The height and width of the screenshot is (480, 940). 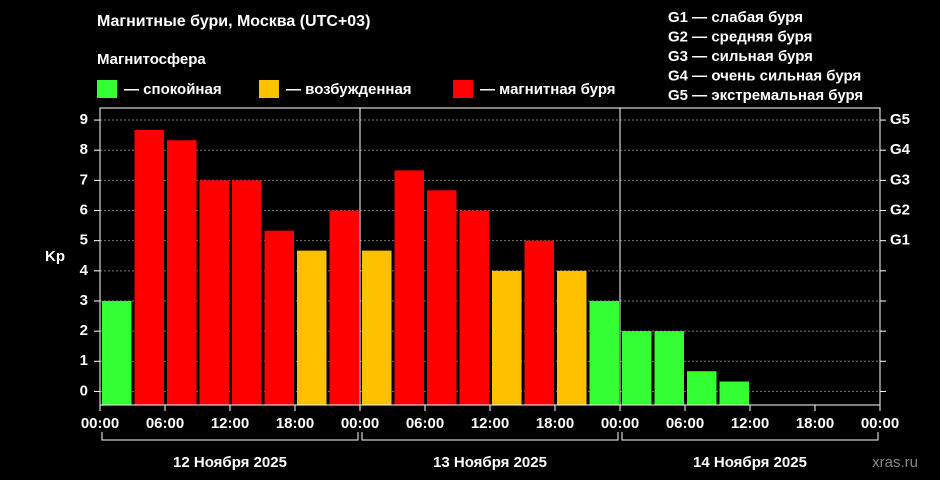 I want to click on y-tick-label: 8, so click(x=84, y=149).